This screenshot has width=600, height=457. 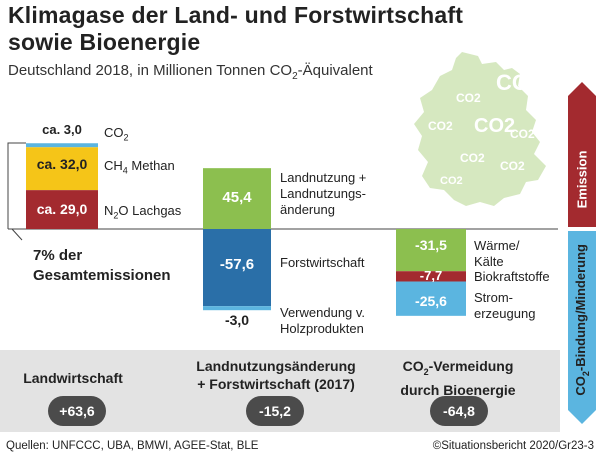 I want to click on segment-label: N2O Lachgas, so click(x=142, y=213).